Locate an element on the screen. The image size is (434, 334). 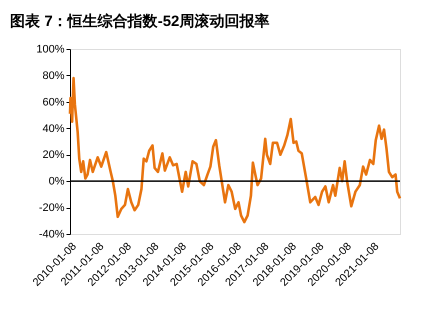
y-tick-label: 60% is located at coordinates (53, 102).